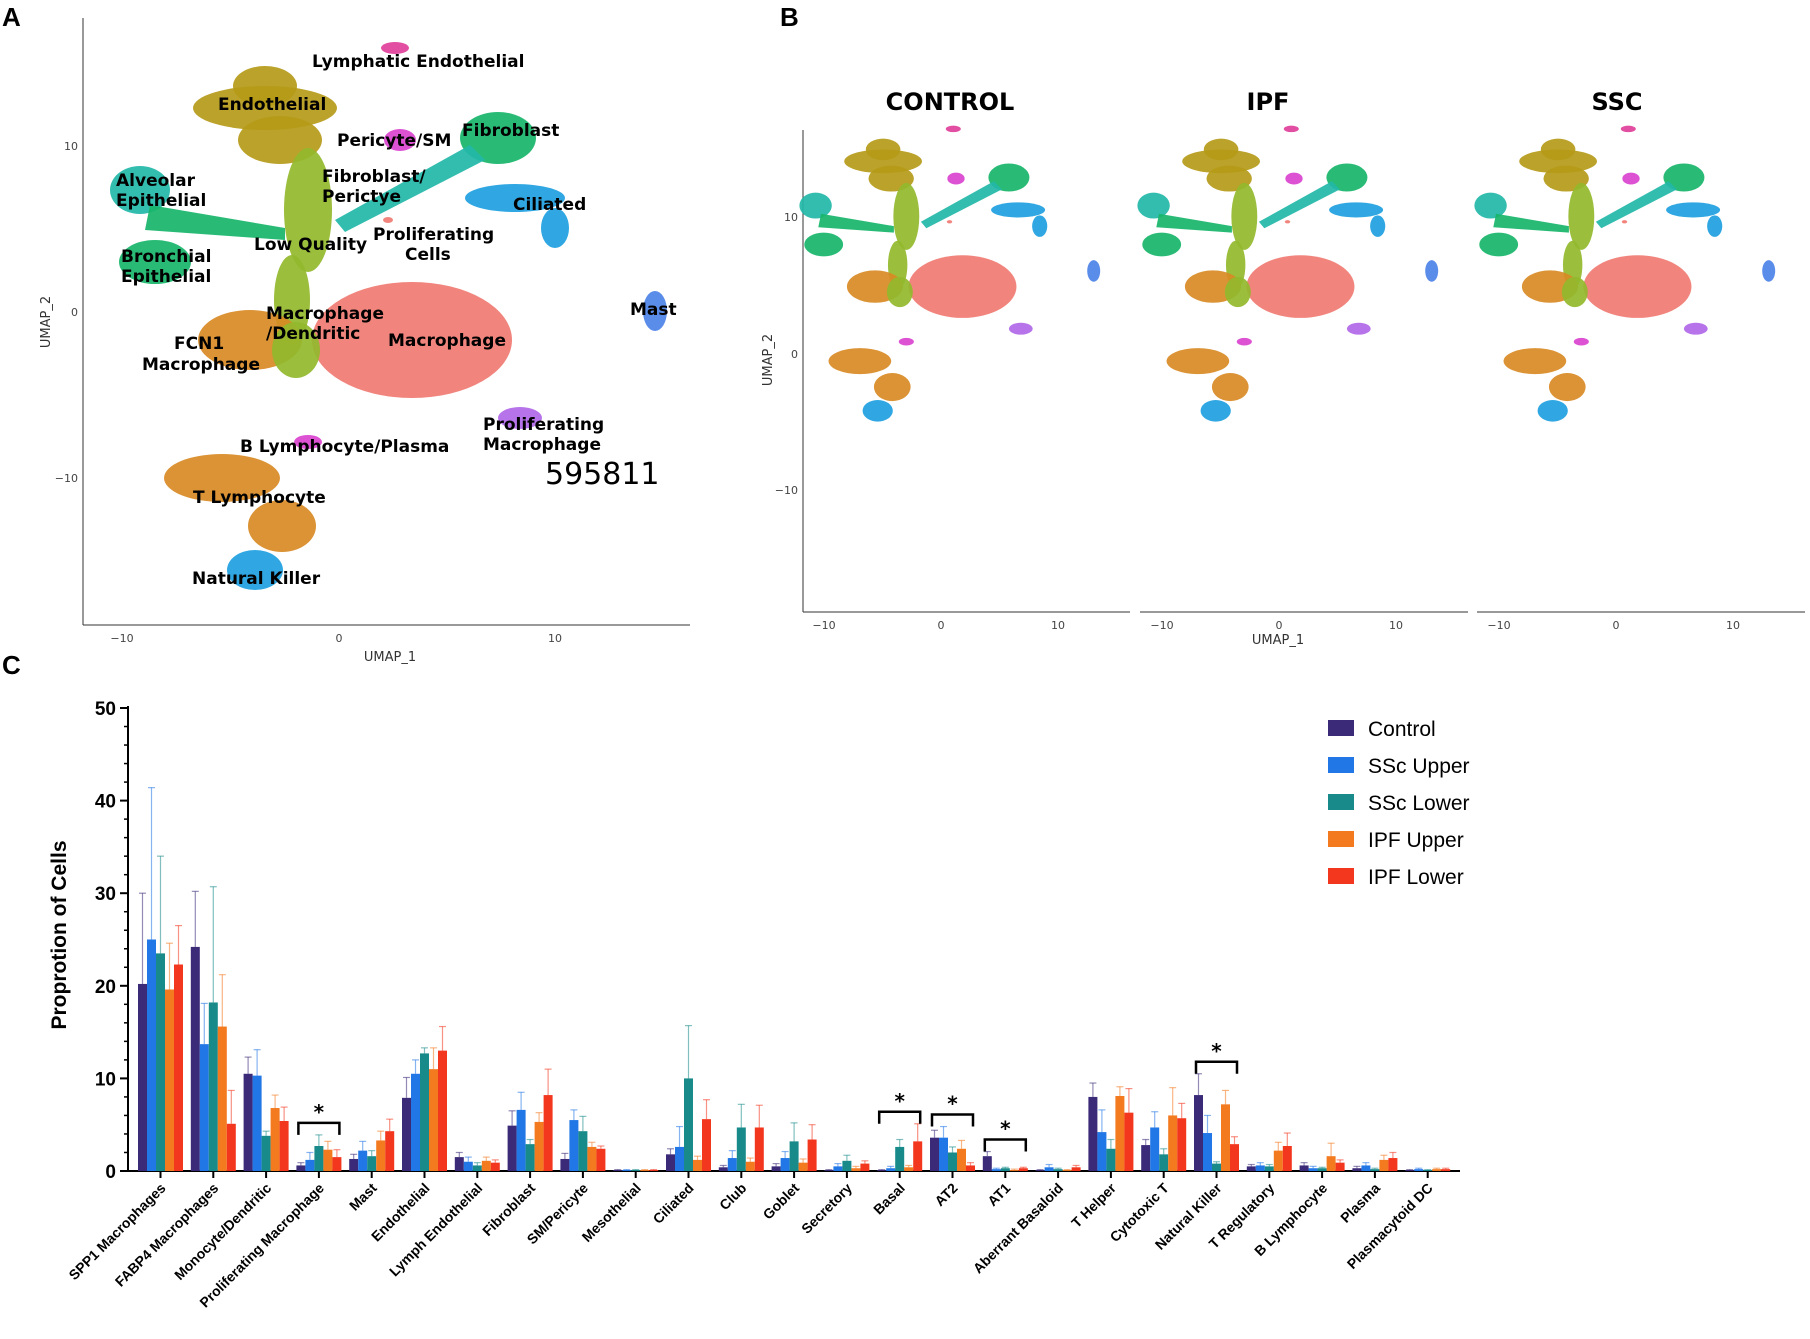 This screenshot has width=1810, height=1339. I want to click on category-label: FABP4 Macrophages, so click(167, 1235).